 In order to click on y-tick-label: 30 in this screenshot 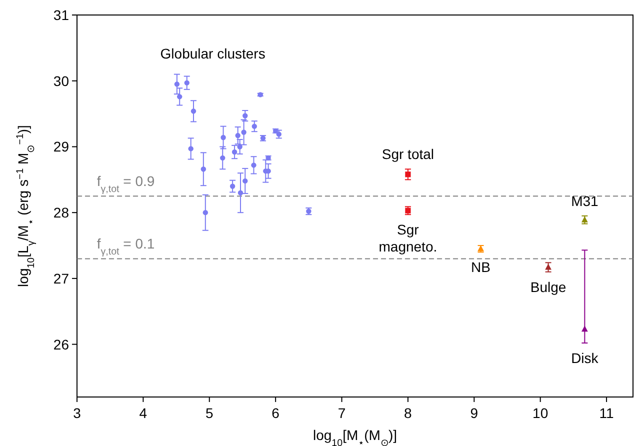, I will do `click(61, 80)`.